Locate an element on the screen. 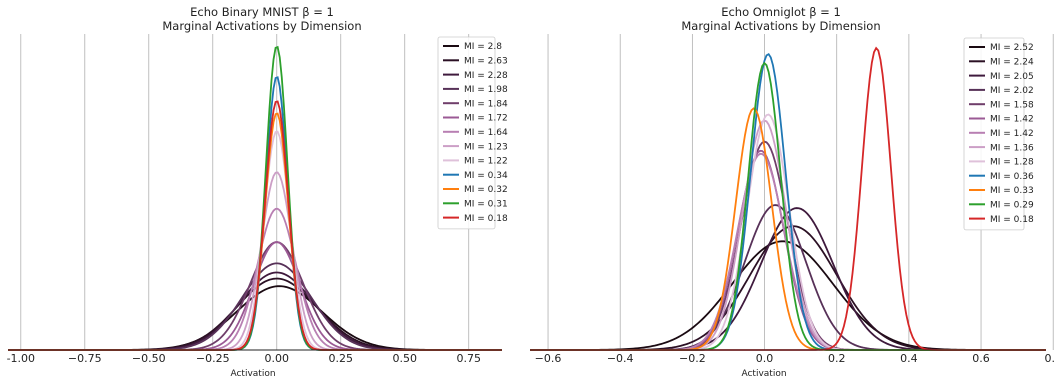 The image size is (1055, 380). x-tick-label: 0.8 is located at coordinates (1049, 358).